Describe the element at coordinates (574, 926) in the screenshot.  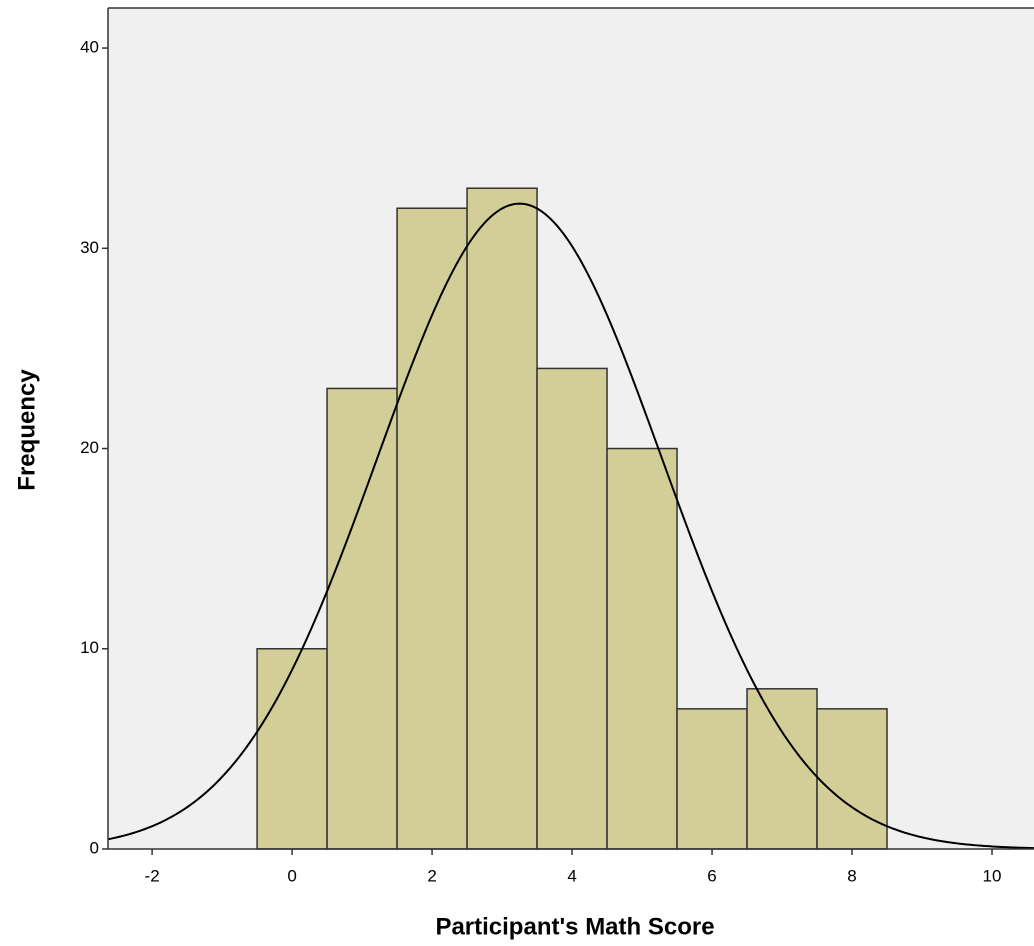
I see `x-axis-title: Participant's Math Score` at that location.